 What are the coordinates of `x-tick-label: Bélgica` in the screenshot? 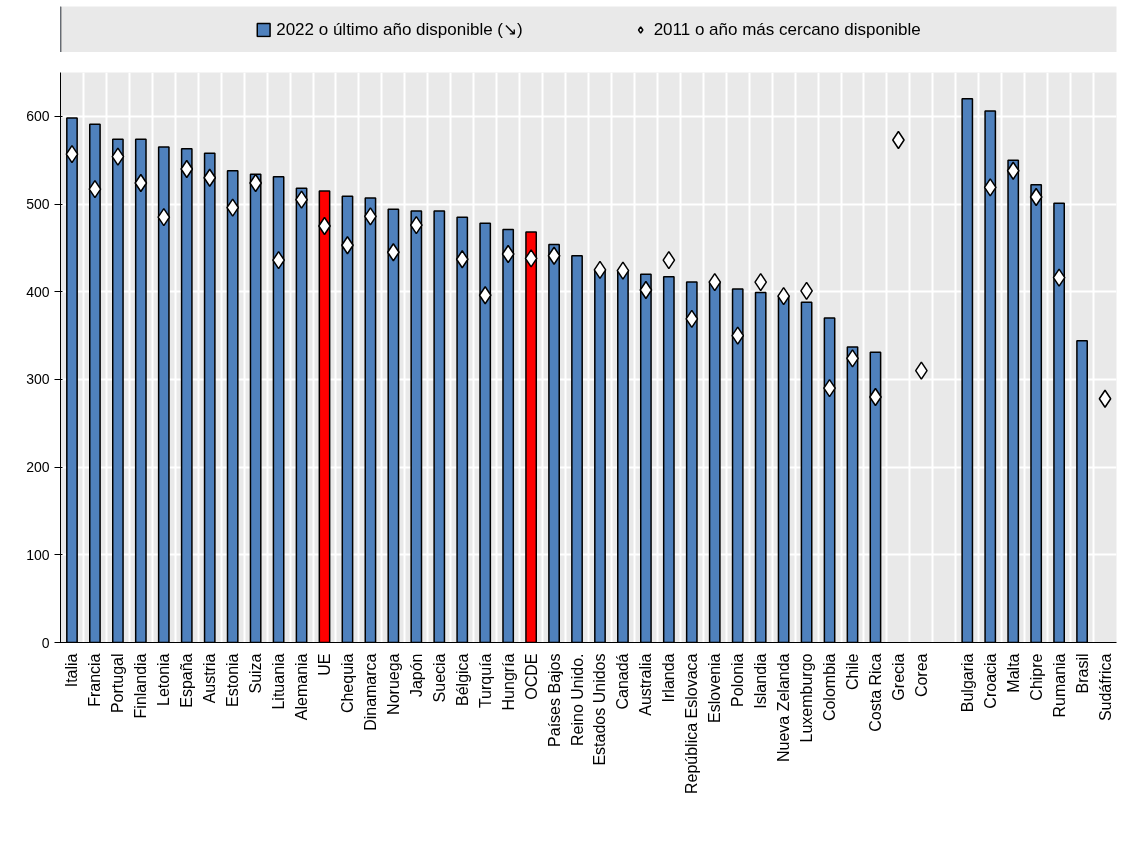 It's located at (462, 679).